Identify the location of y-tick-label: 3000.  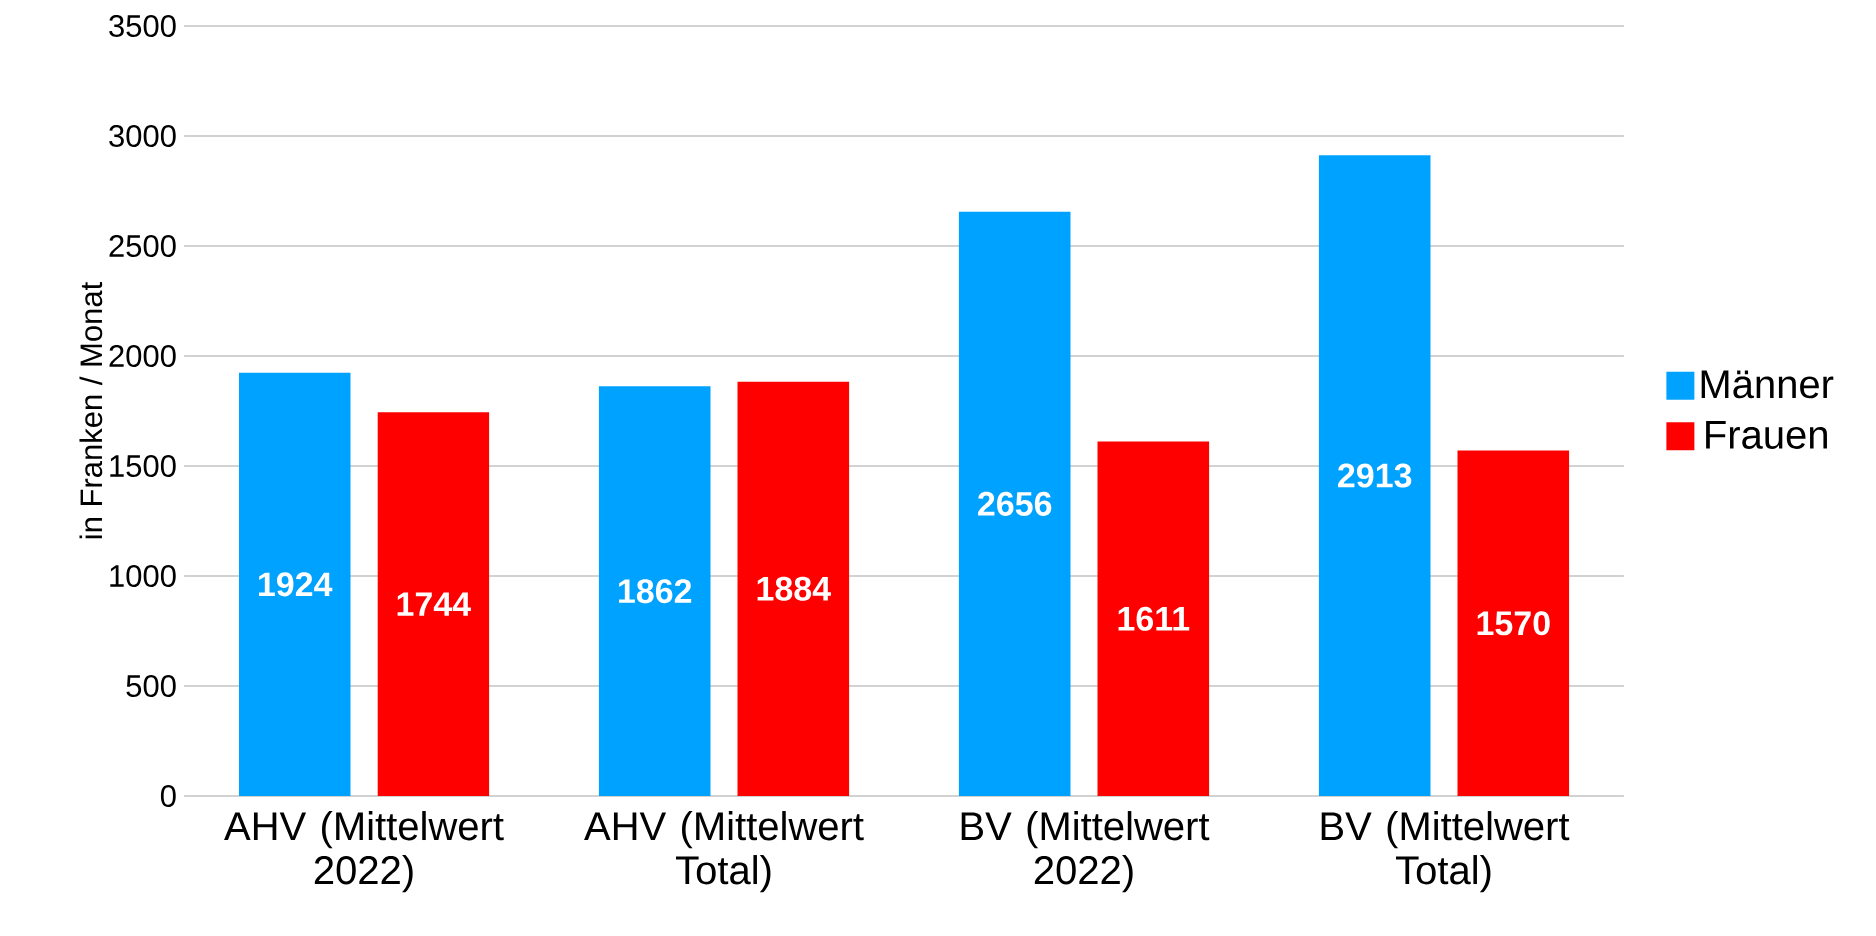
(142, 136).